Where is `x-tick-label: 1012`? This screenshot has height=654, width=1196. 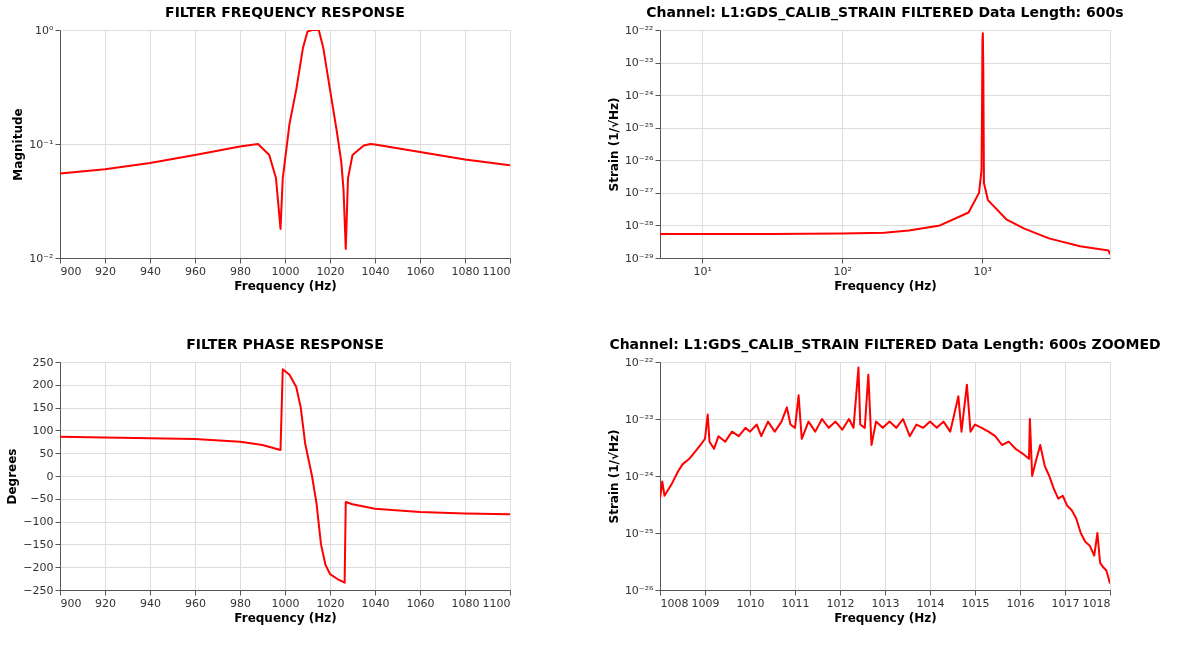 x-tick-label: 1012 is located at coordinates (840, 603).